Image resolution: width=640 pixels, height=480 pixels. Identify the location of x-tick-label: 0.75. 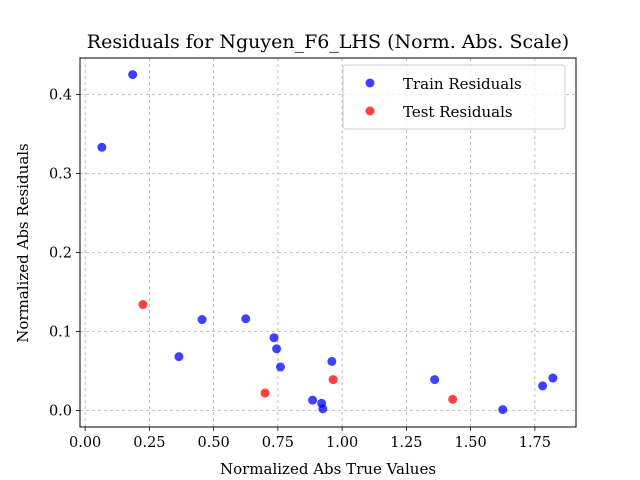
(278, 443).